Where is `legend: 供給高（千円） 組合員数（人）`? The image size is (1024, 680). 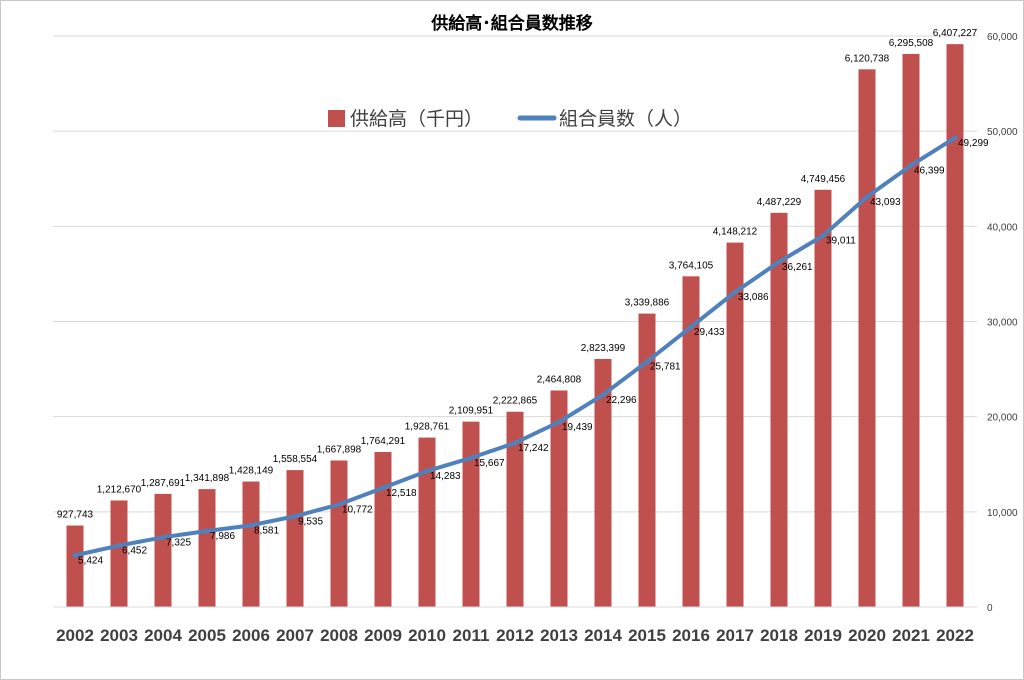
legend: 供給高（千円） 組合員数（人） is located at coordinates (510, 119).